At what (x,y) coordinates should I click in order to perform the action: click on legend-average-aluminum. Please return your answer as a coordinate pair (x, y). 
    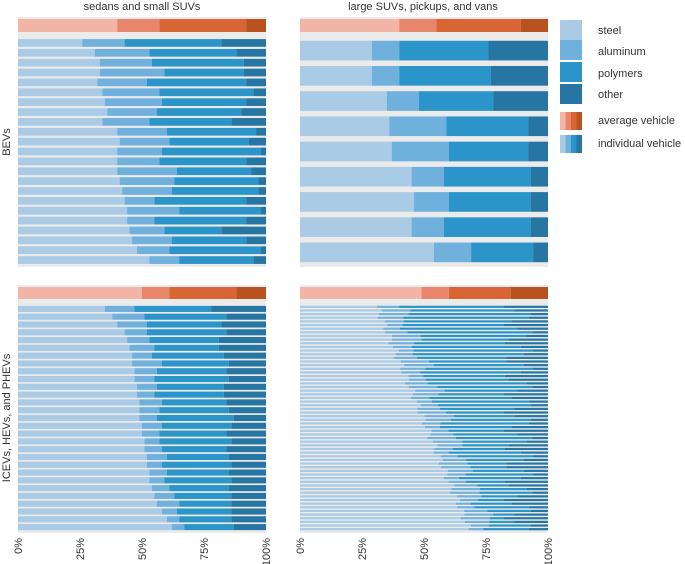
    Looking at the image, I should click on (568, 121).